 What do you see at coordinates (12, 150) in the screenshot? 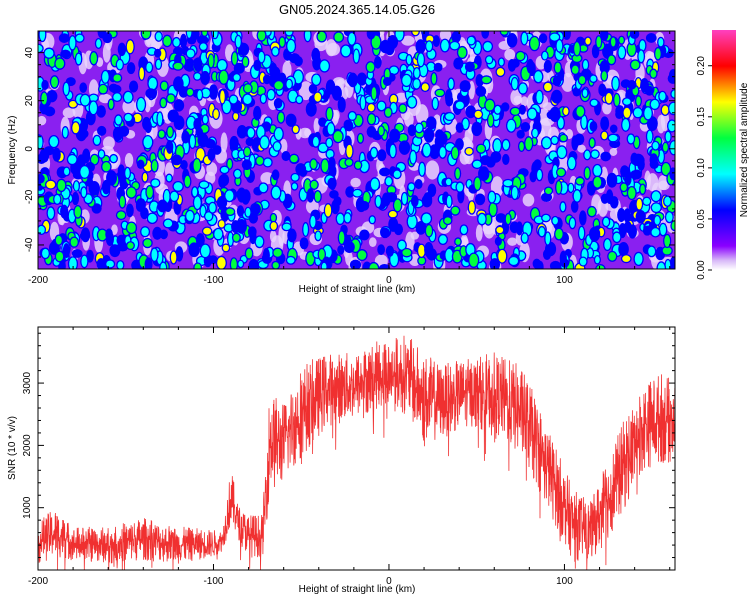
I see `spectrogram-y-axis-label: Frequency (Hz)` at bounding box center [12, 150].